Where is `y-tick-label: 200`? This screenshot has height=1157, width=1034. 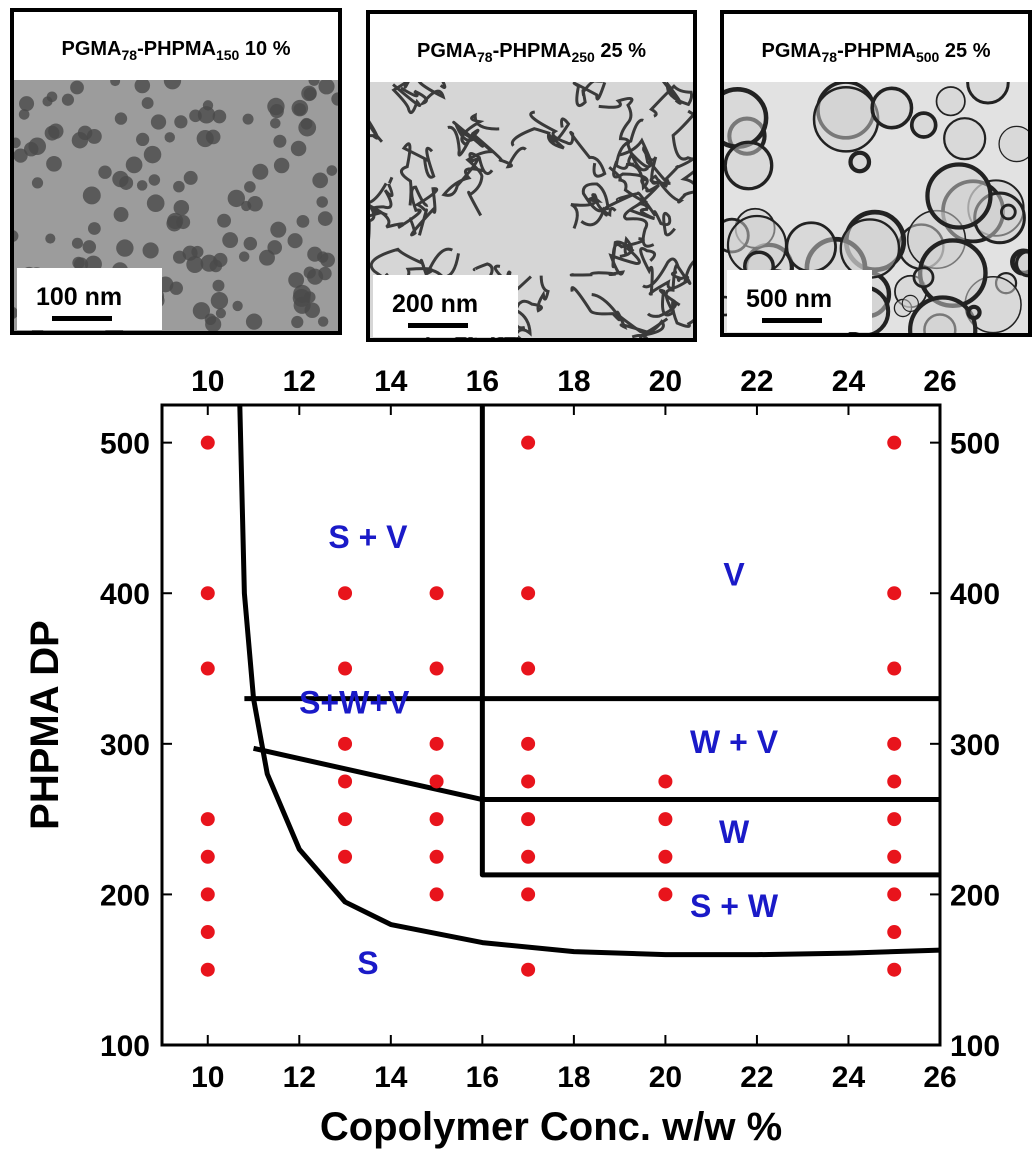 y-tick-label: 200 is located at coordinates (125, 895).